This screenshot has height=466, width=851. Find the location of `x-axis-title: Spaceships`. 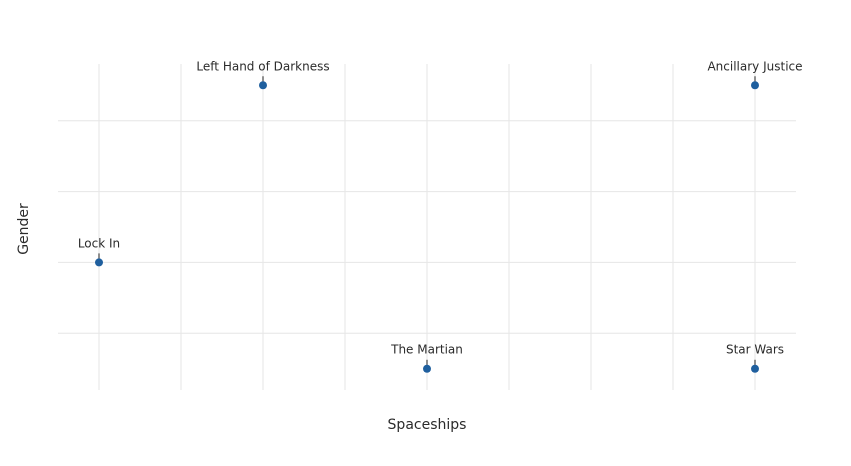

x-axis-title: Spaceships is located at coordinates (427, 425).